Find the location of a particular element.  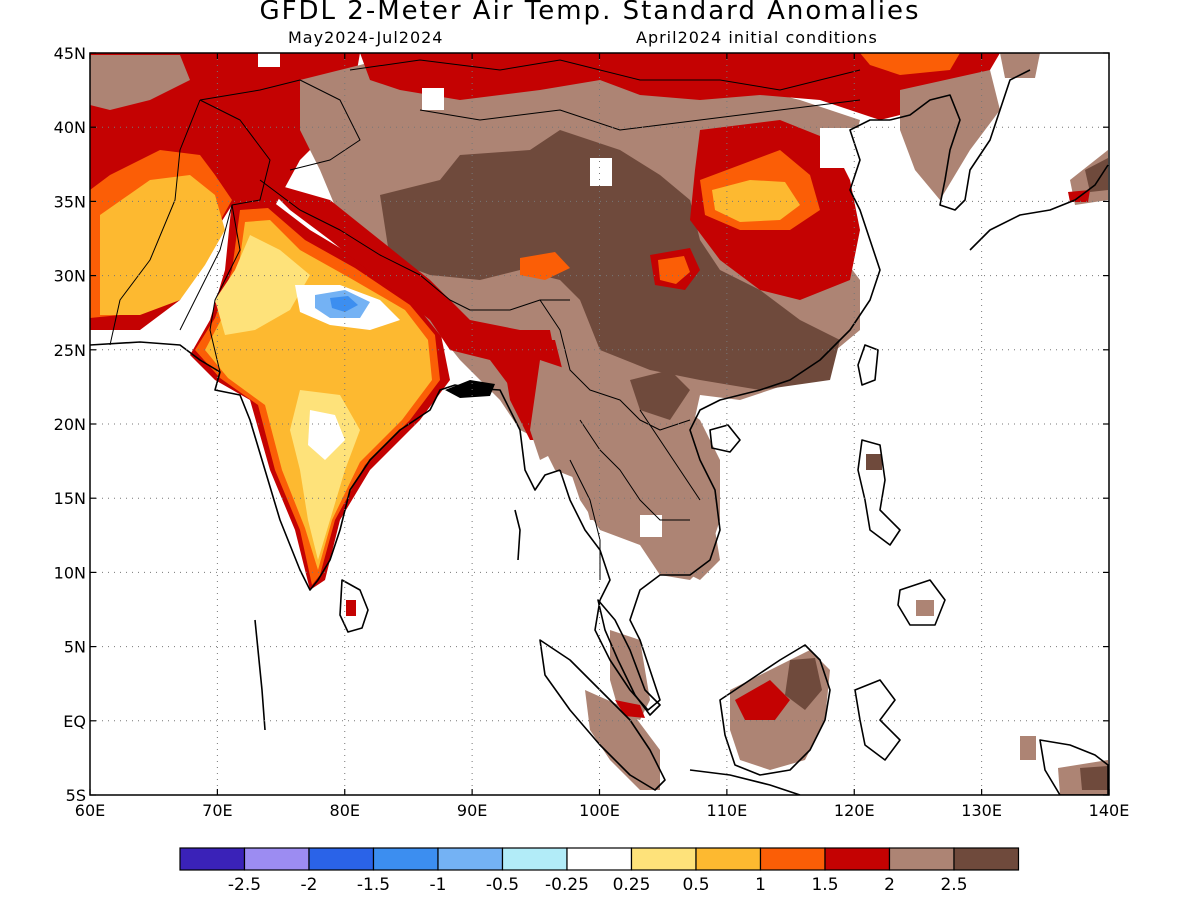

coast-sumatra is located at coordinates (602, 715).